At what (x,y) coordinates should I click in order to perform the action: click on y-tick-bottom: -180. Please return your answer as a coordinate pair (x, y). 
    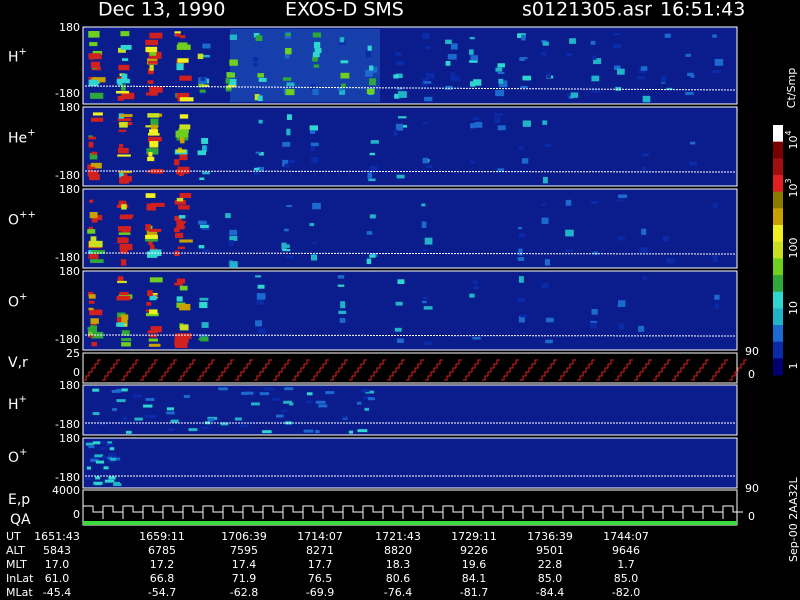
    Looking at the image, I should click on (67, 93).